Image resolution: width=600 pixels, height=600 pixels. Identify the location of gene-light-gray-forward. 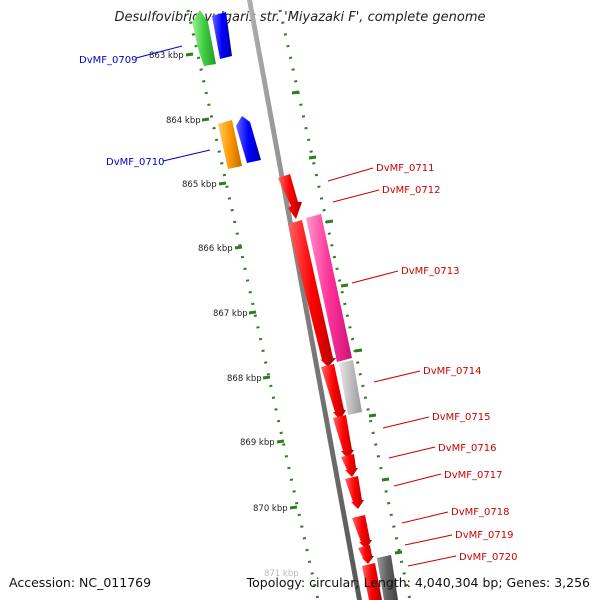
(350, 387).